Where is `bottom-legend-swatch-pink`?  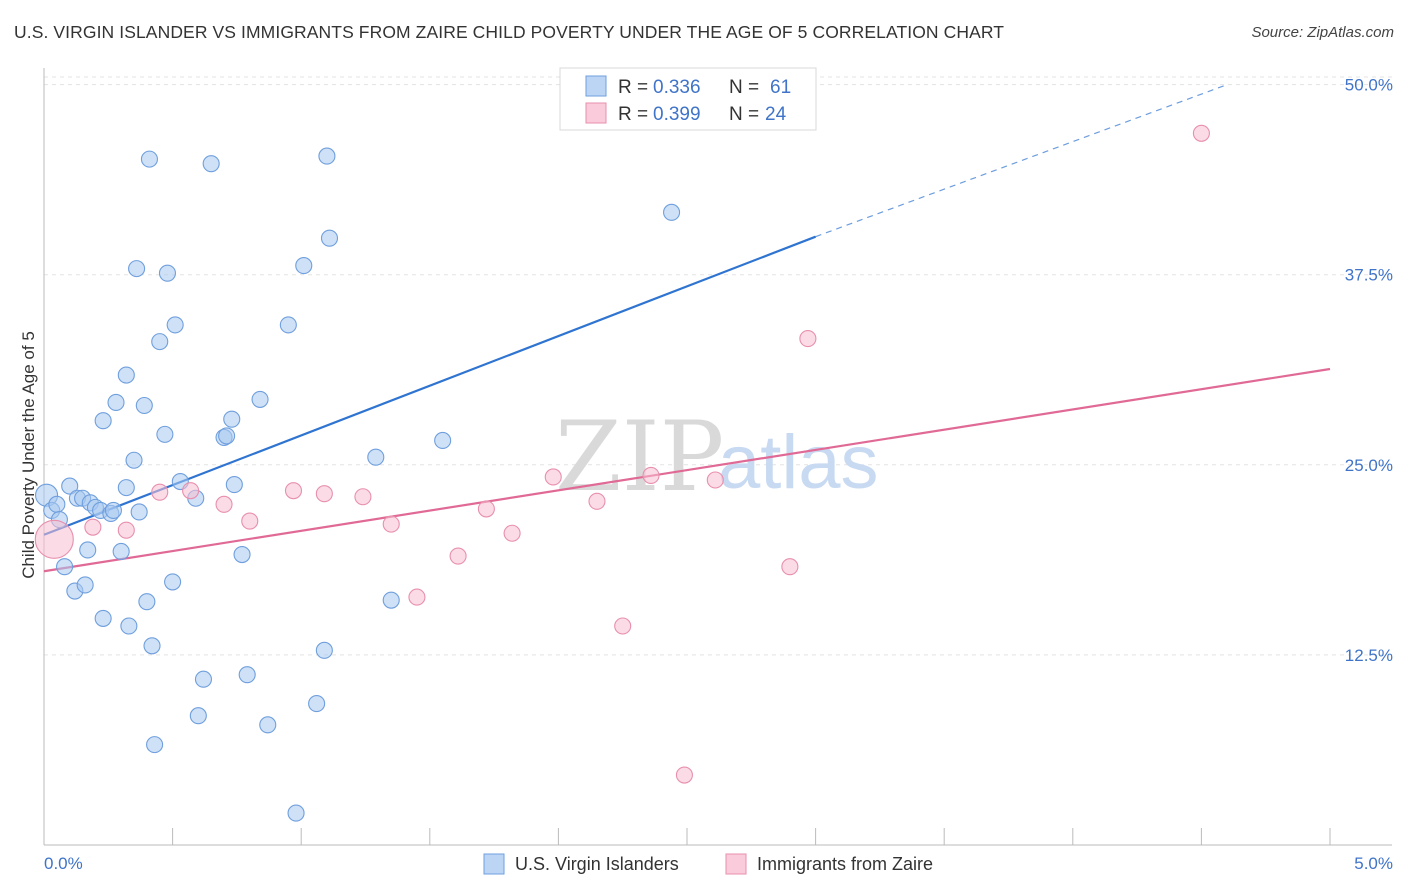
bottom-legend-swatch-pink is located at coordinates (736, 864).